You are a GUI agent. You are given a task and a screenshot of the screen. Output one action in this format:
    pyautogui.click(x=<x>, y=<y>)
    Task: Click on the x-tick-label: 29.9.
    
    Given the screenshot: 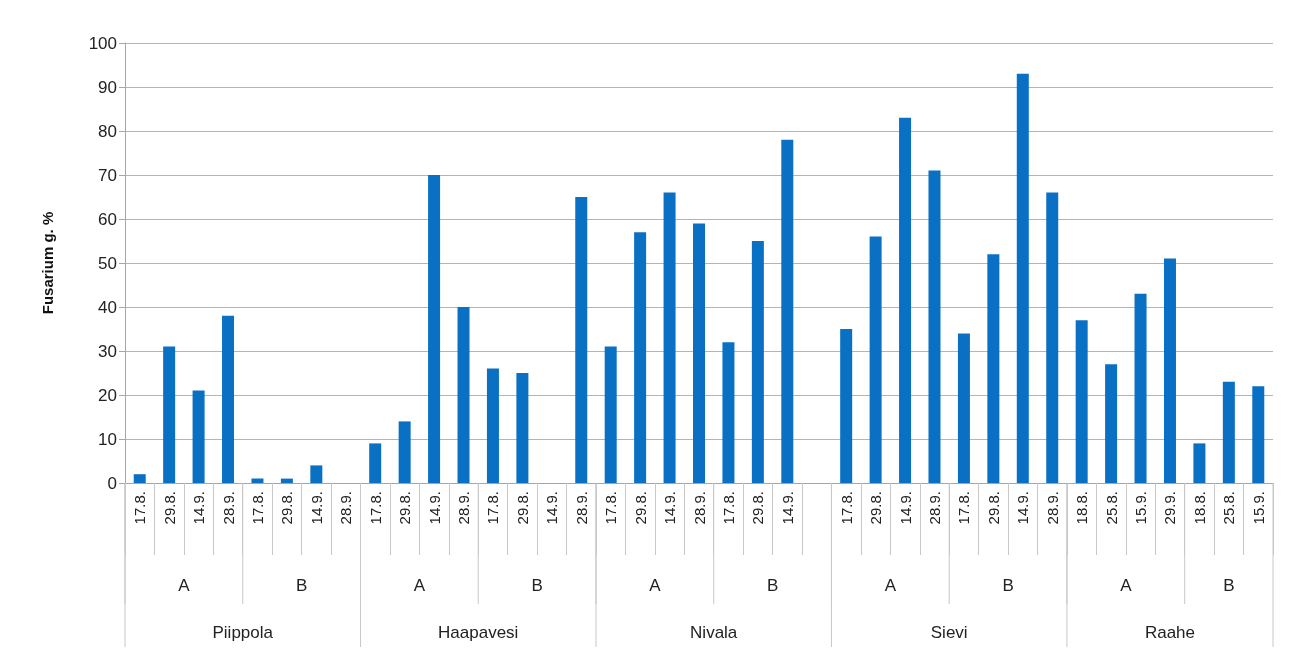 What is the action you would take?
    pyautogui.click(x=1170, y=508)
    